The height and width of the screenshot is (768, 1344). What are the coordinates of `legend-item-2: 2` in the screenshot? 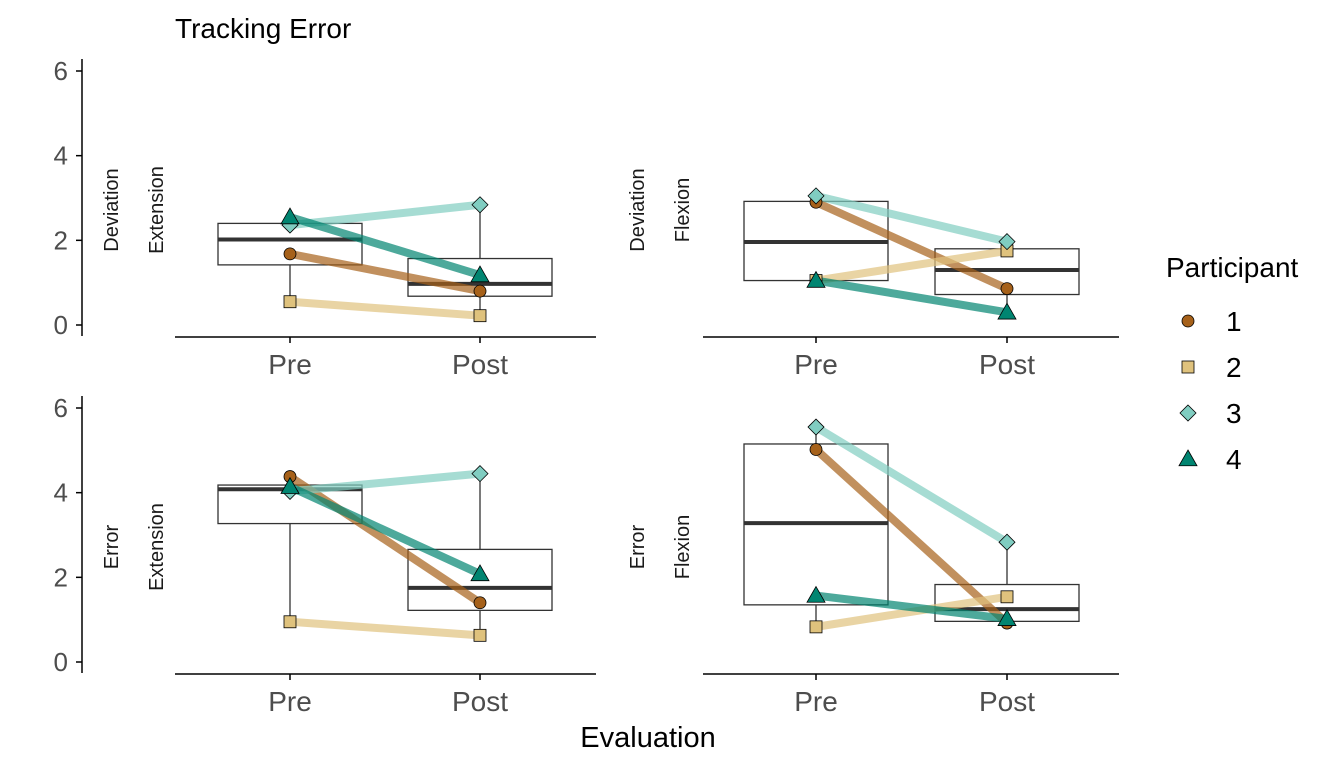 It's located at (1211, 367).